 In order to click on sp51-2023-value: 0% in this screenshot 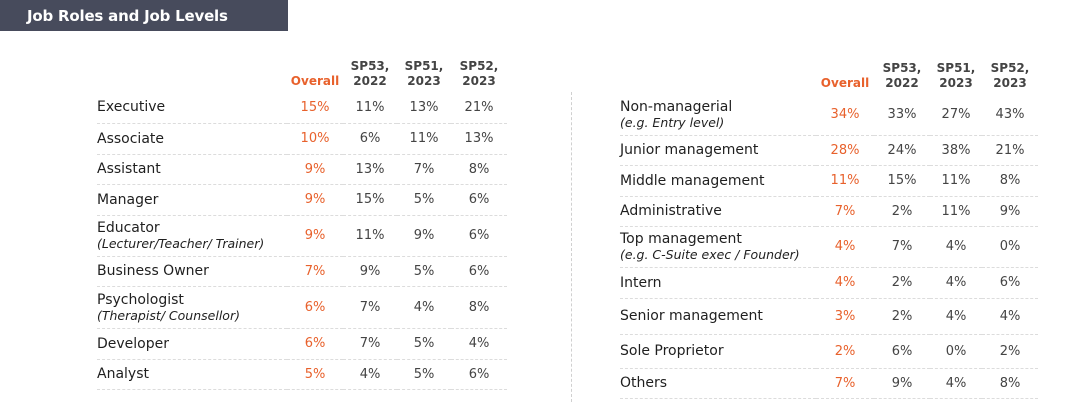, I will do `click(956, 351)`.